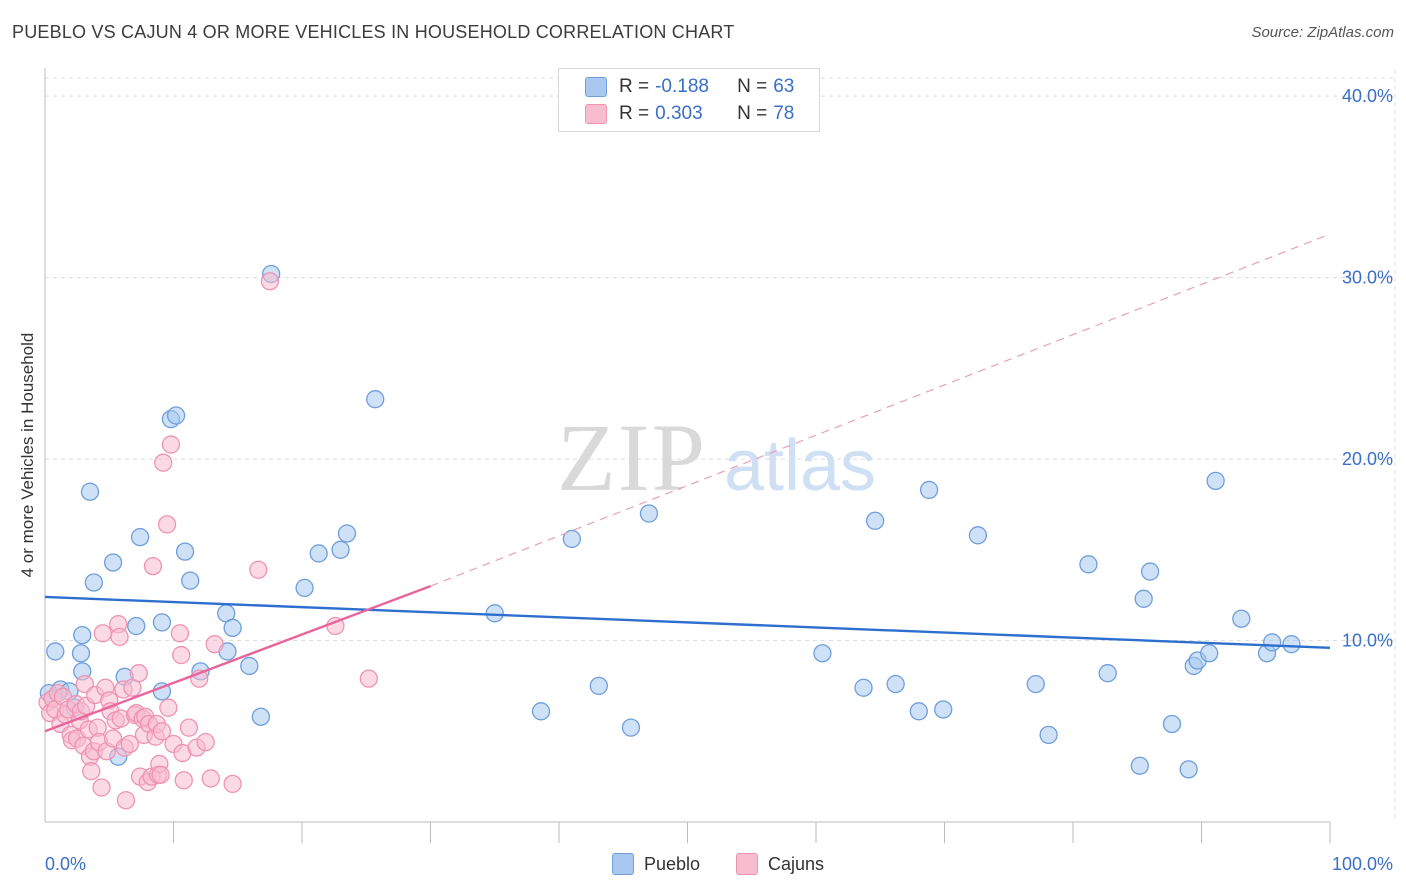  What do you see at coordinates (596, 114) in the screenshot?
I see `legend-swatch-cajuns` at bounding box center [596, 114].